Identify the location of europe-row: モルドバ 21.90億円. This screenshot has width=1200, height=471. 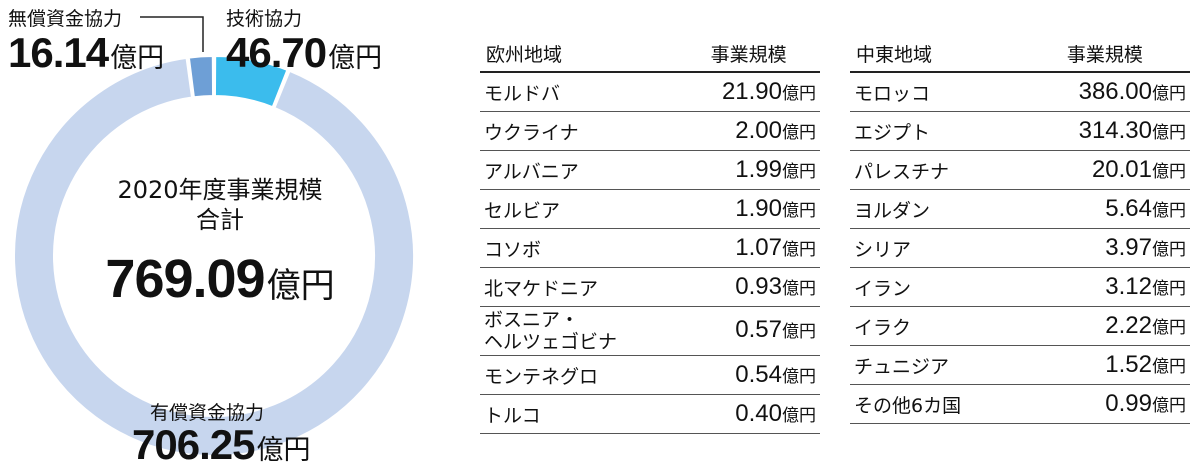
(650, 92).